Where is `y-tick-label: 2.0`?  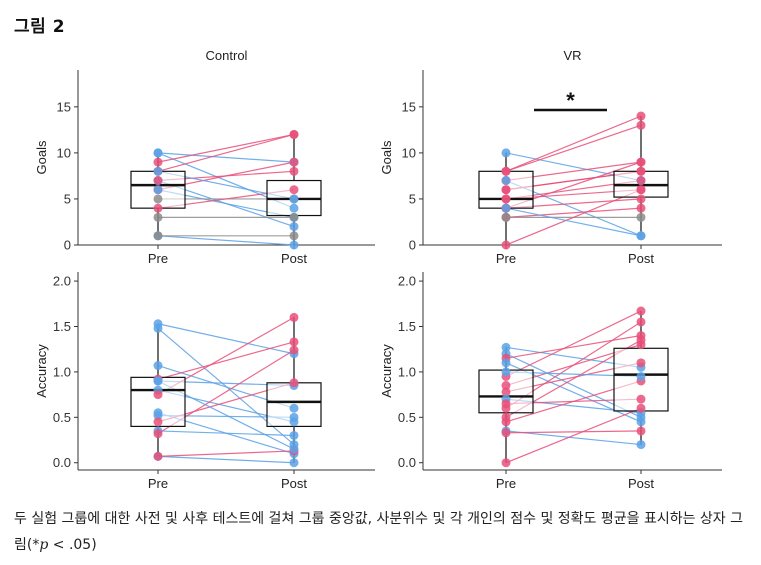
y-tick-label: 2.0 is located at coordinates (62, 281).